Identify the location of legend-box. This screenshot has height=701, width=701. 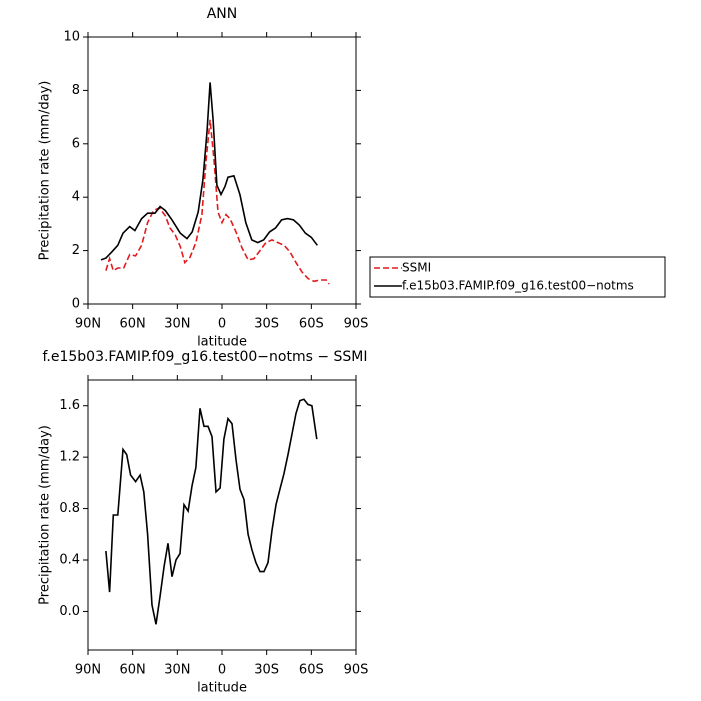
(517, 277).